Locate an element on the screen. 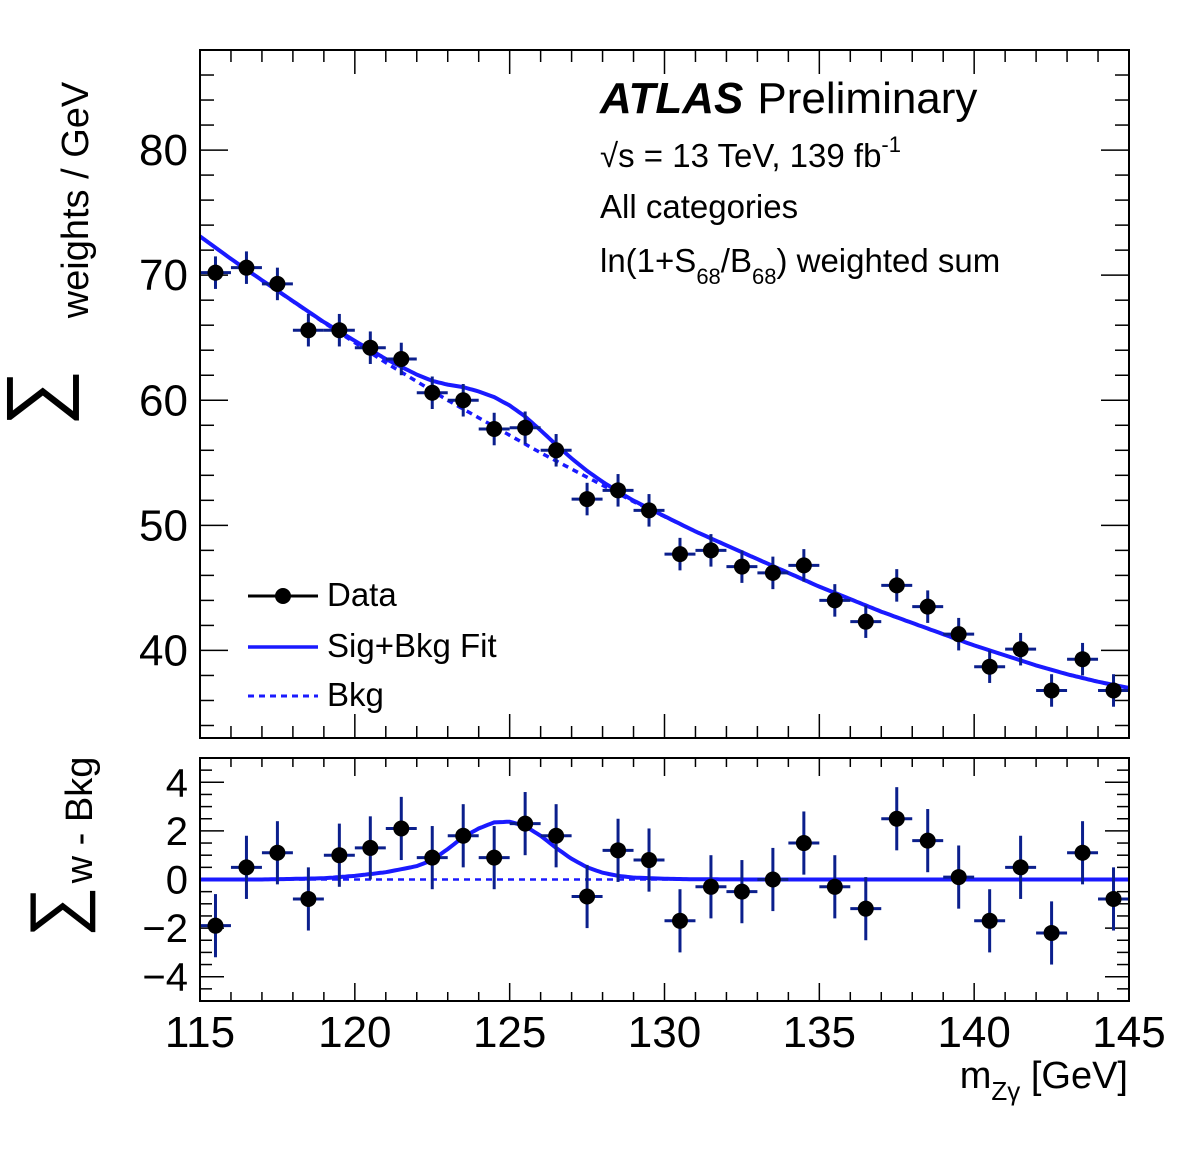  residual-fit-curves is located at coordinates (664, 850).